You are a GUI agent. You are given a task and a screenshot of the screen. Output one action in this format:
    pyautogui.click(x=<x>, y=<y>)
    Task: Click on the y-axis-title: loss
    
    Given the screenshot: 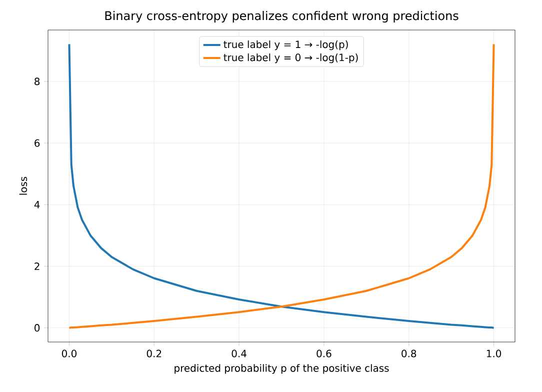 What is the action you would take?
    pyautogui.click(x=23, y=185)
    